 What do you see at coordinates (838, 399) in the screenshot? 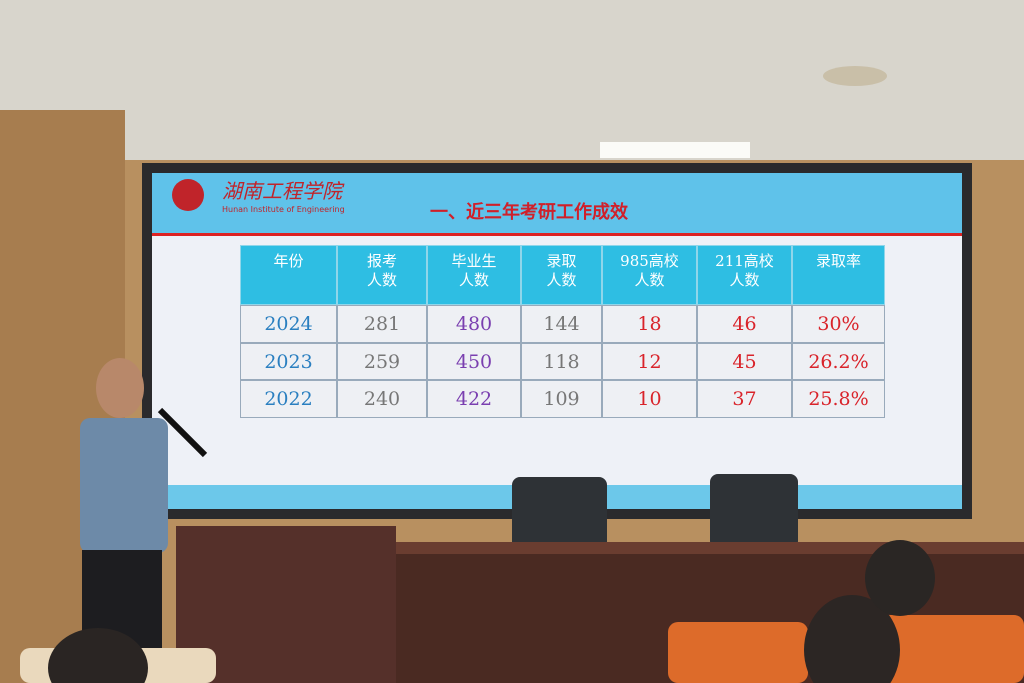
I see `table-cell: 25.8%` at bounding box center [838, 399].